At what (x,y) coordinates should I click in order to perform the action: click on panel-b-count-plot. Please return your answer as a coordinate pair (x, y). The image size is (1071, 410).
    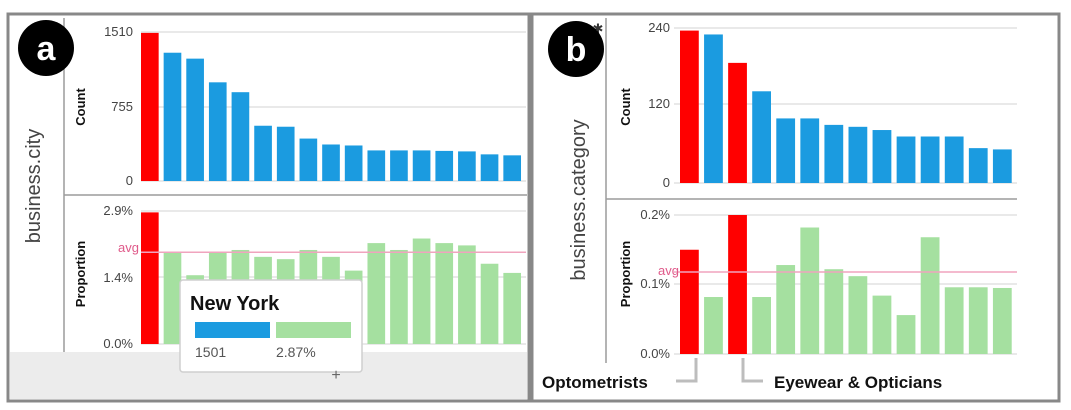
    Looking at the image, I should click on (845, 105).